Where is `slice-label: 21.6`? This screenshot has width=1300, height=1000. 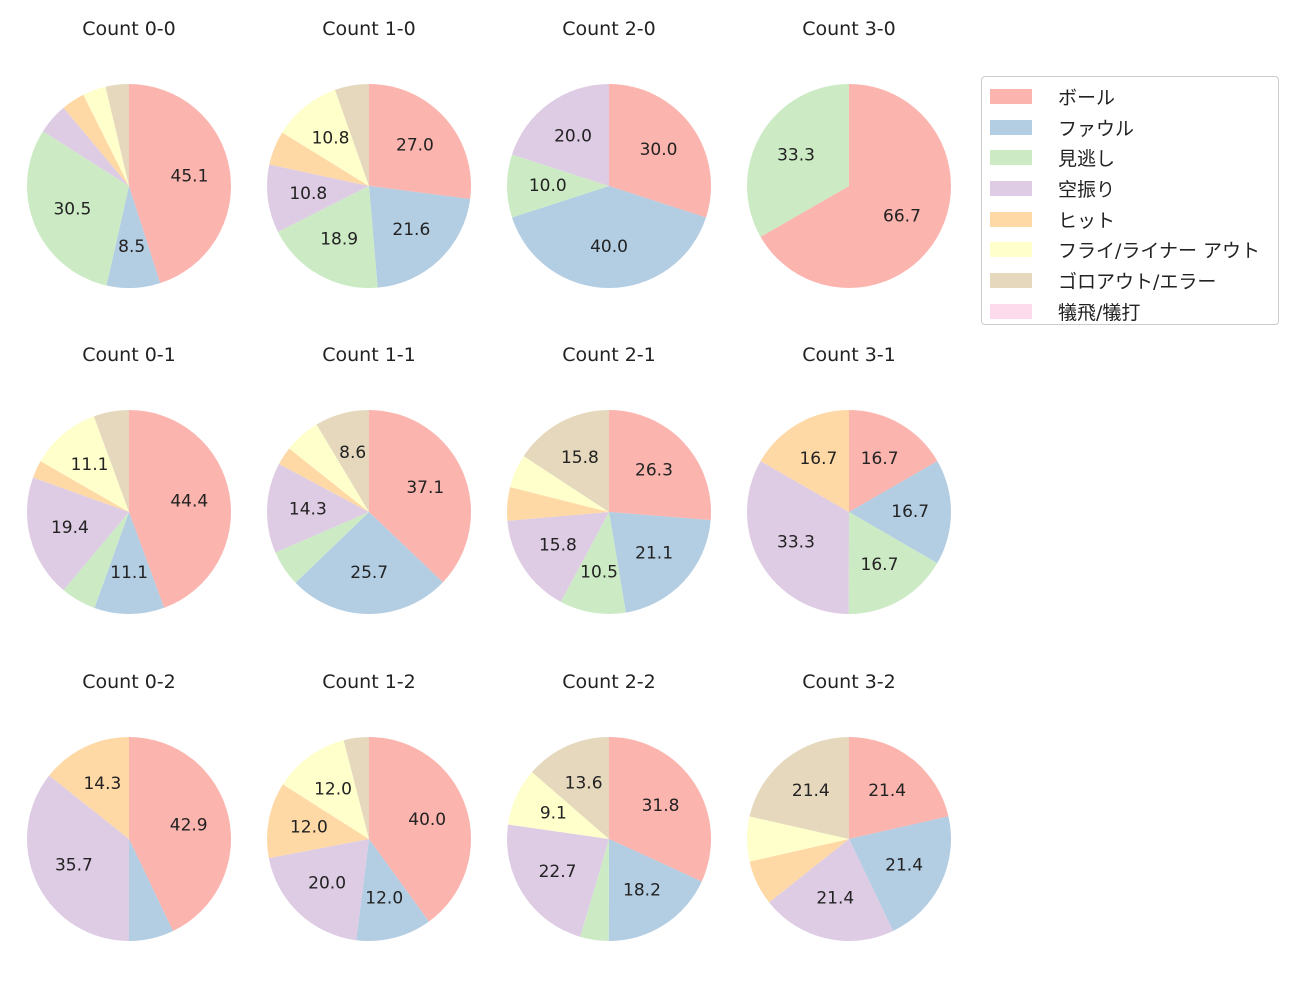
slice-label: 21.6 is located at coordinates (411, 230).